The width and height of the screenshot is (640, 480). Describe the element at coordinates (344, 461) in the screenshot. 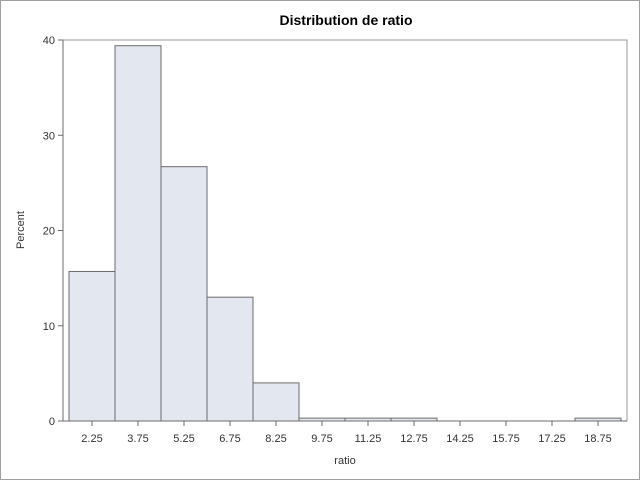

I see `x-axis-label: ratio` at that location.